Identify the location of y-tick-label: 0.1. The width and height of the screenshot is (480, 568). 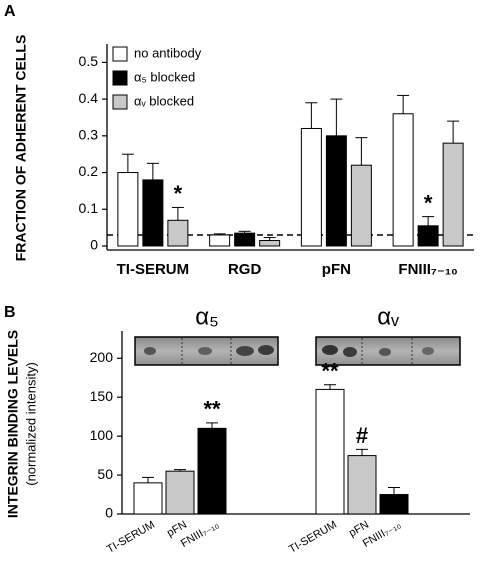
(89, 208).